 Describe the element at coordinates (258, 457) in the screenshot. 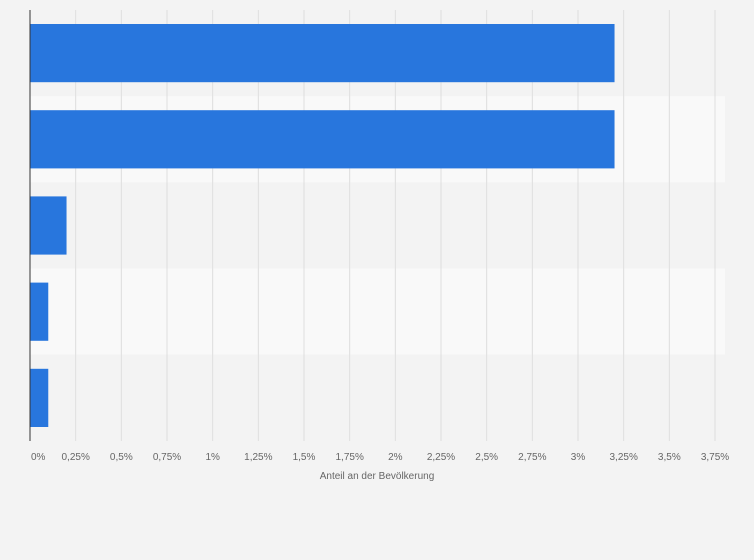

I see `x-tick-label: 1,25%` at that location.